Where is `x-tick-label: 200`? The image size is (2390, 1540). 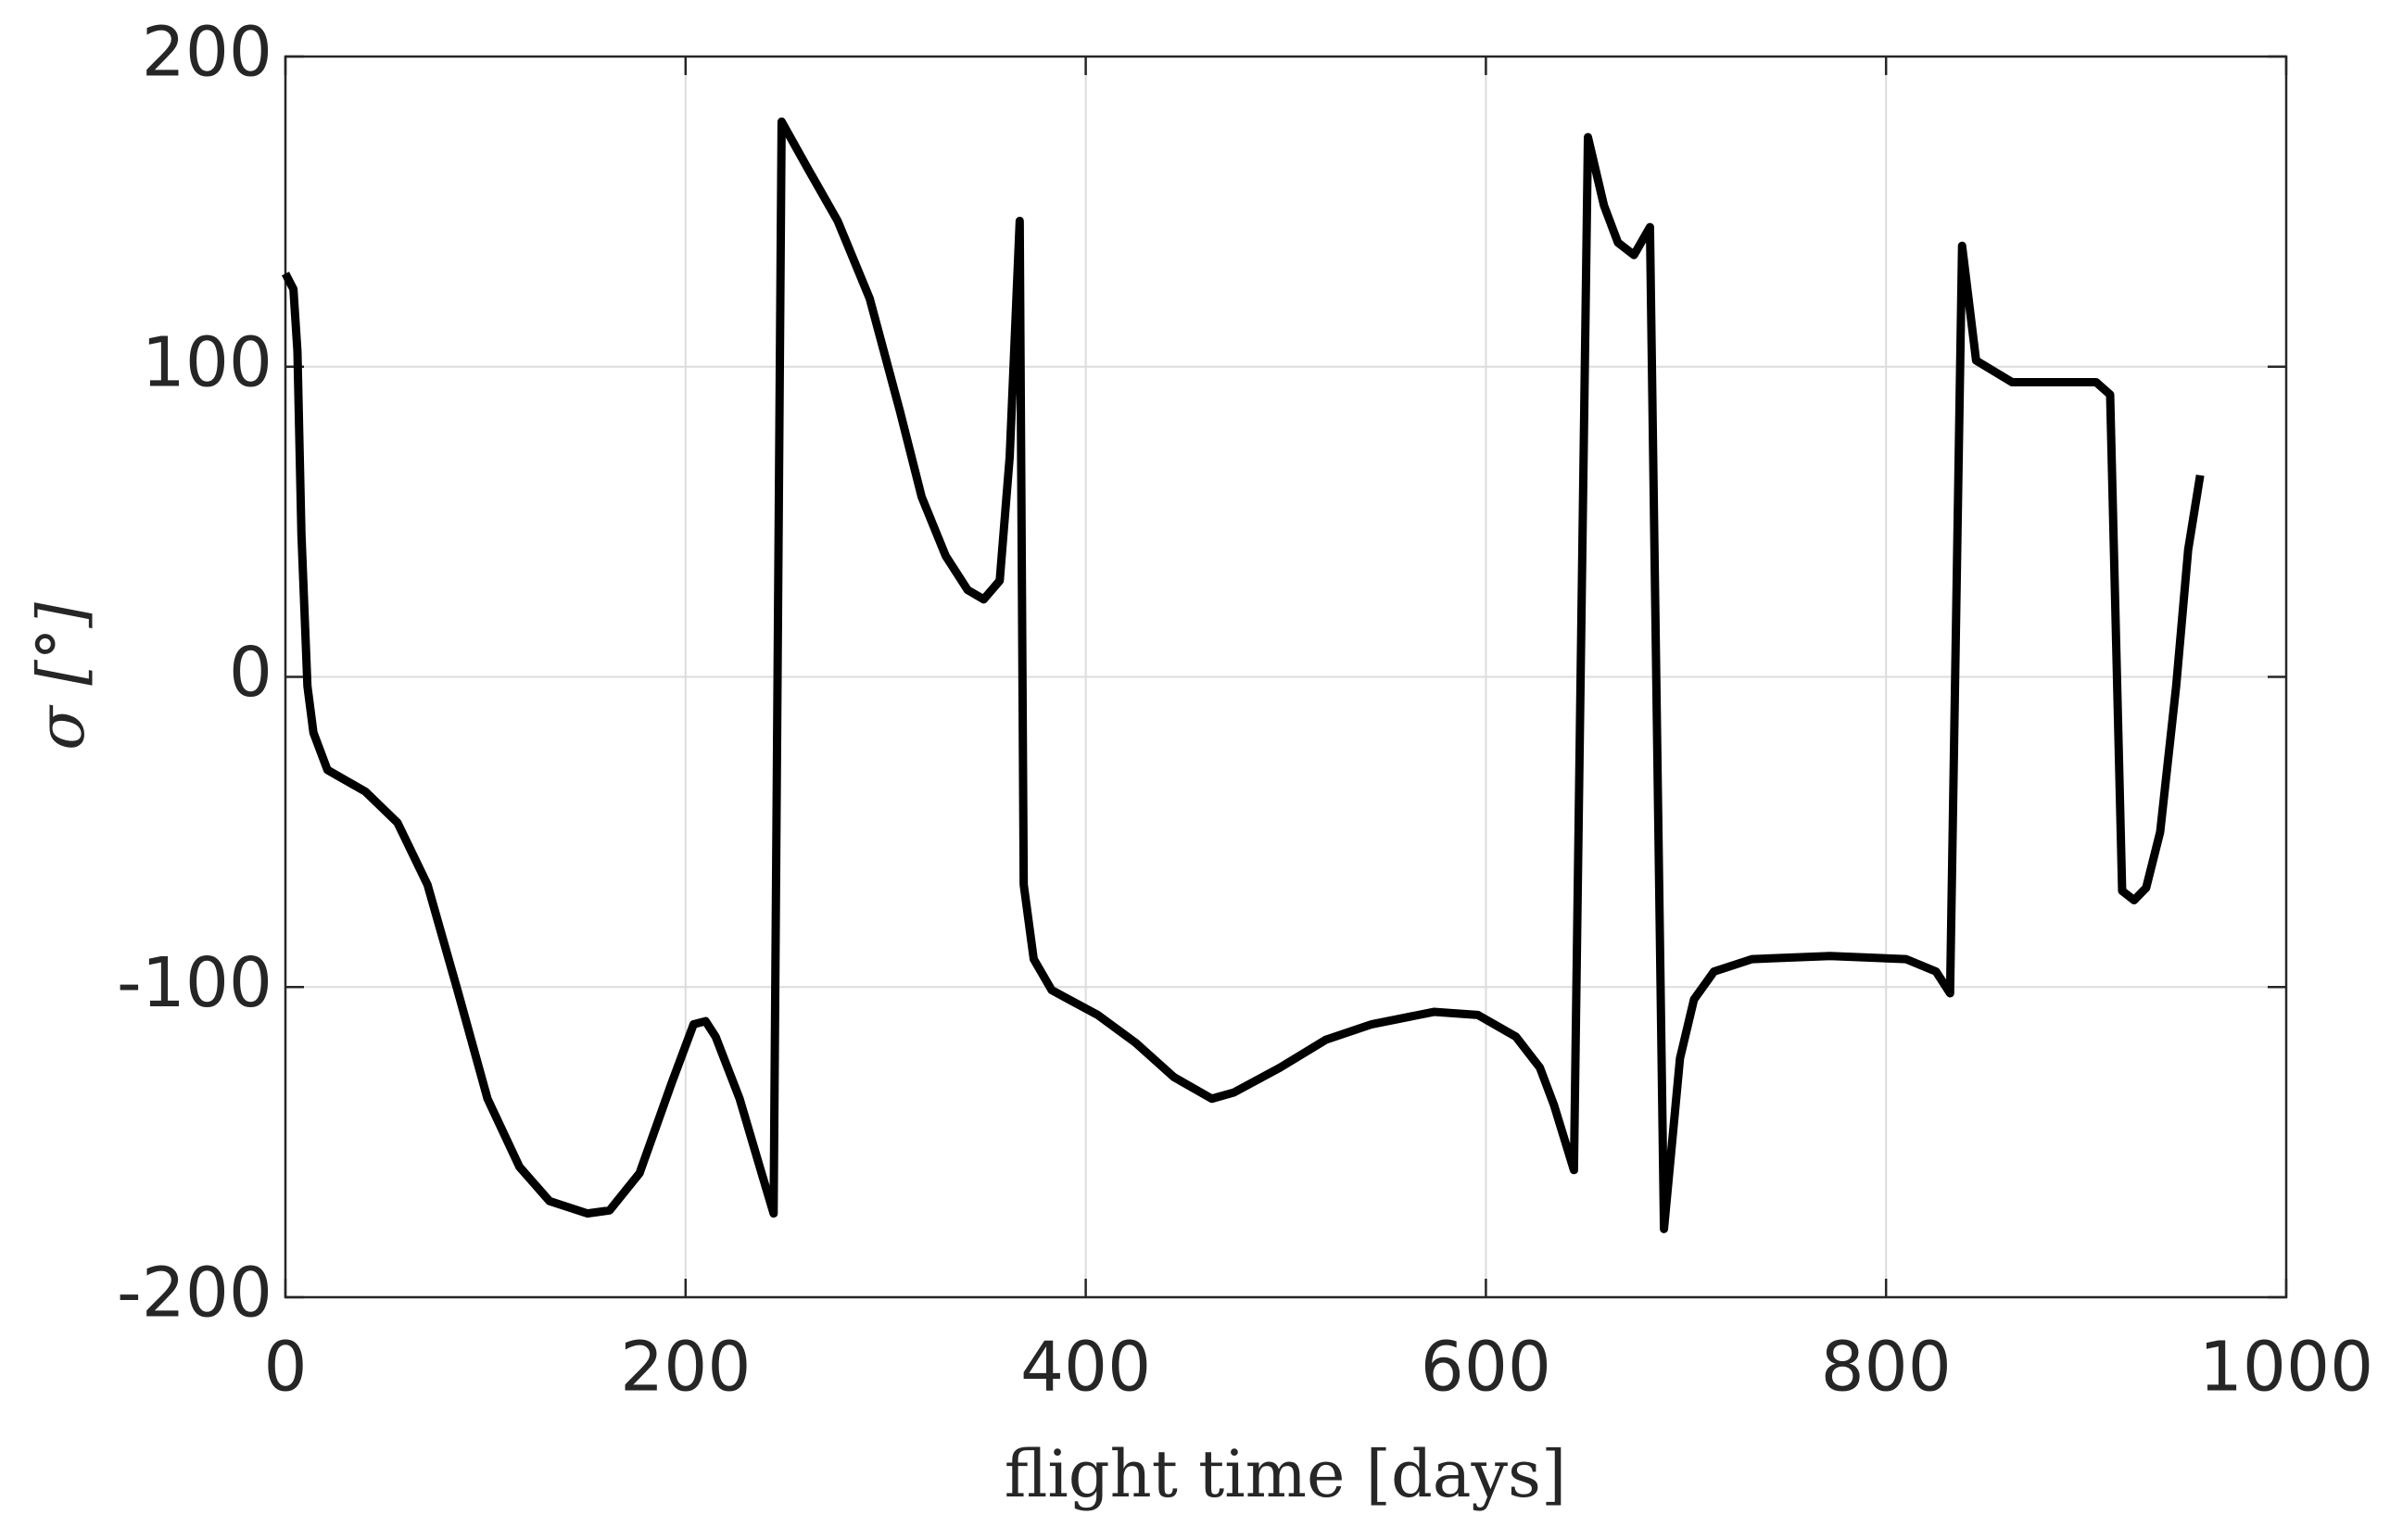
x-tick-label: 200 is located at coordinates (686, 1367).